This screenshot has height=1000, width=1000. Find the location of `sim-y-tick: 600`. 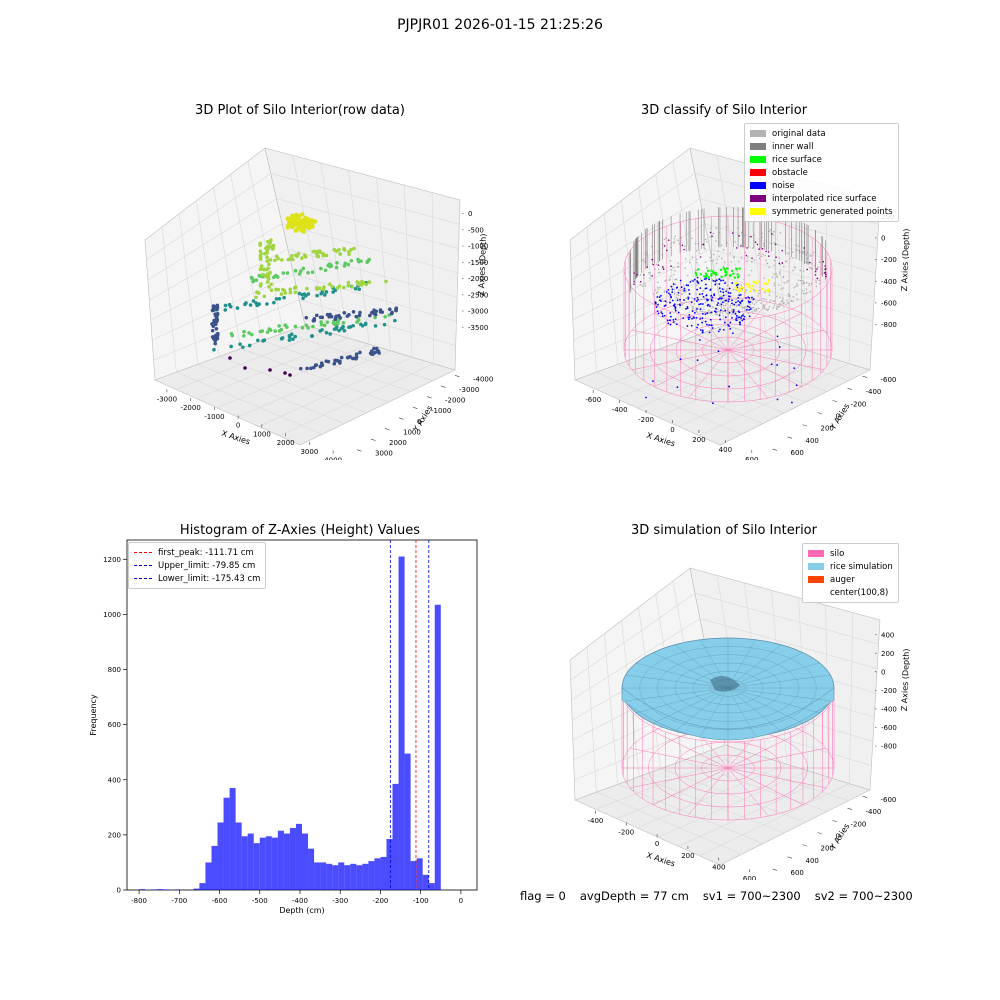

sim-y-tick: 600 is located at coordinates (797, 873).